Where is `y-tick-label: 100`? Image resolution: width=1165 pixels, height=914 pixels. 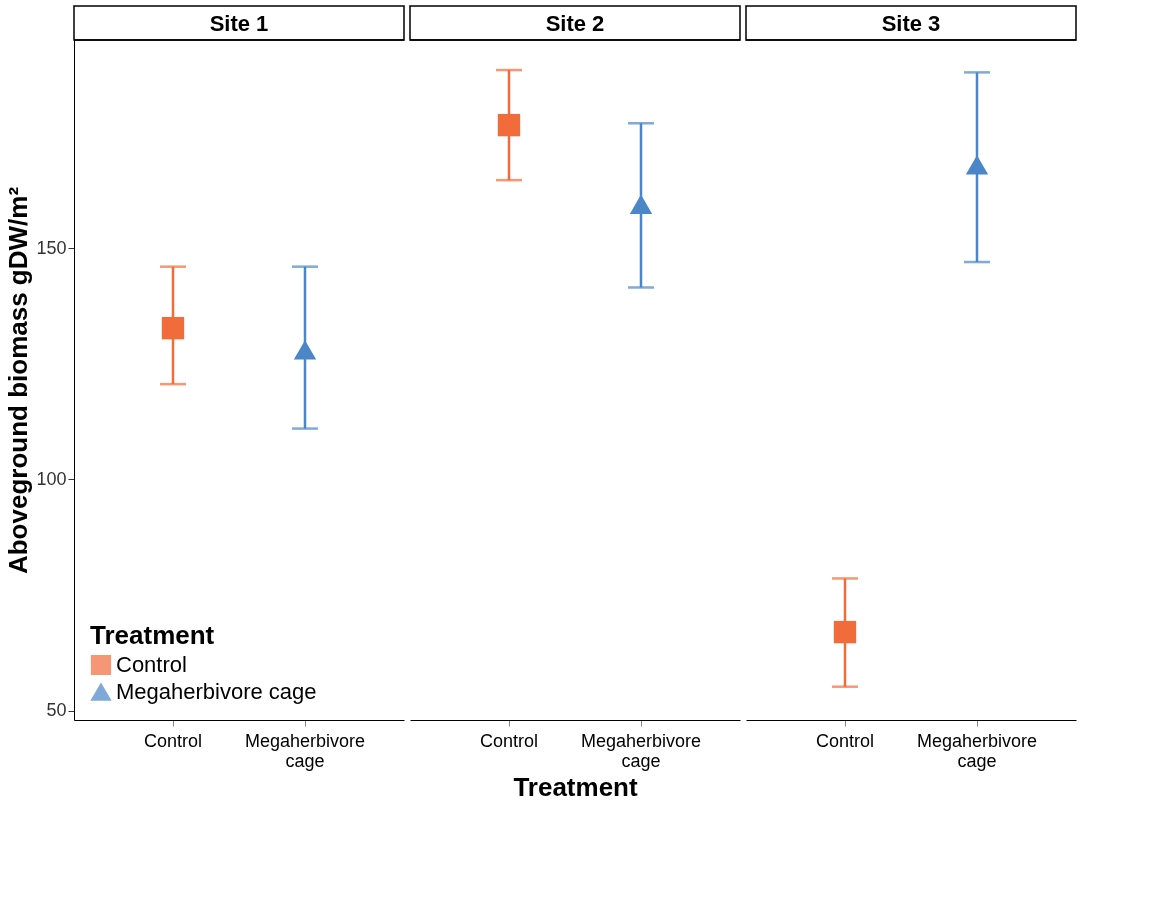 y-tick-label: 100 is located at coordinates (51, 478).